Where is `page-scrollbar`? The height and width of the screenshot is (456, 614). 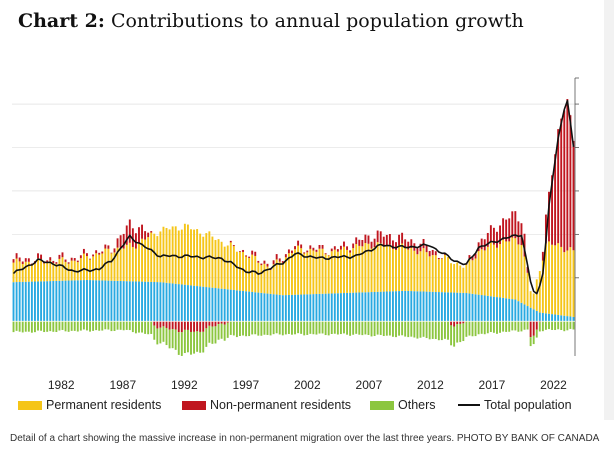 page-scrollbar is located at coordinates (609, 210).